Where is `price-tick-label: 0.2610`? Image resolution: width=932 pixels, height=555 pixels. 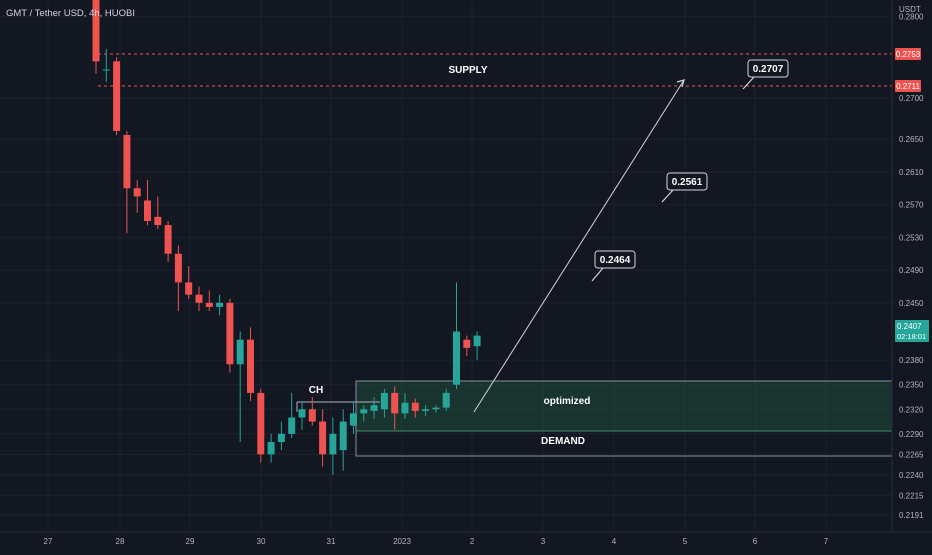 price-tick-label: 0.2610 is located at coordinates (911, 172).